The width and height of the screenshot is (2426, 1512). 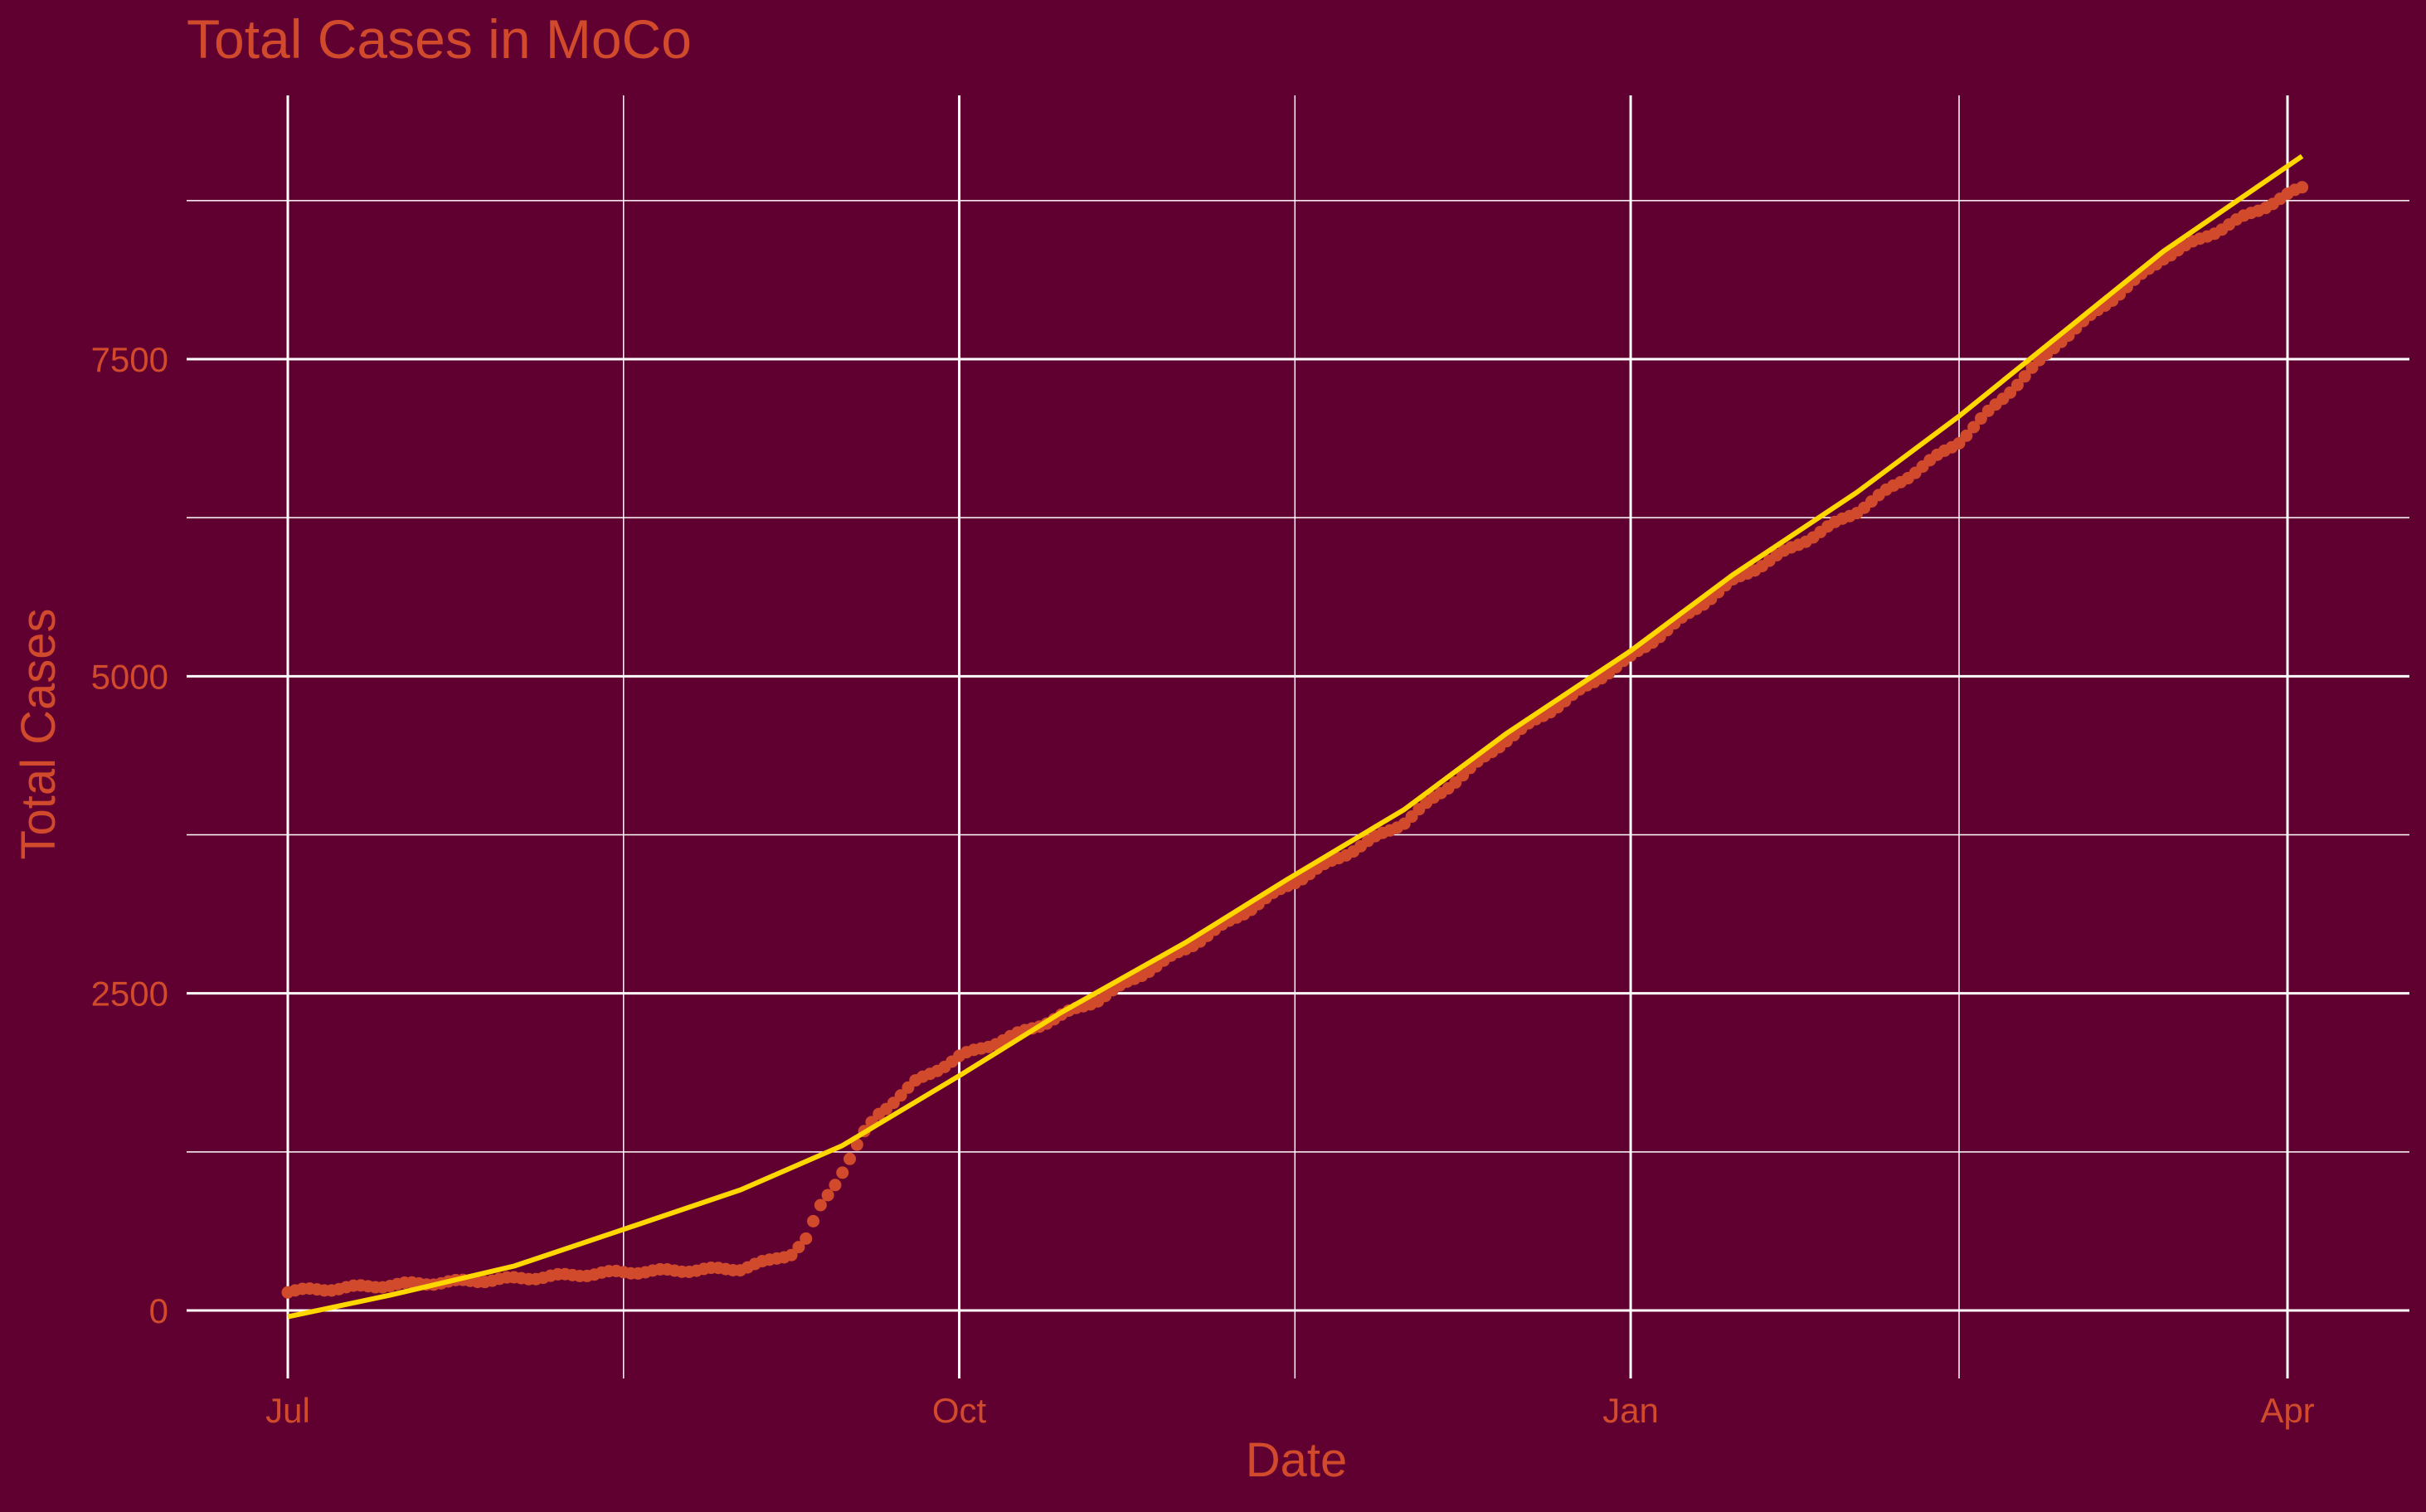 What do you see at coordinates (130, 995) in the screenshot?
I see `y-tick-label: 2500` at bounding box center [130, 995].